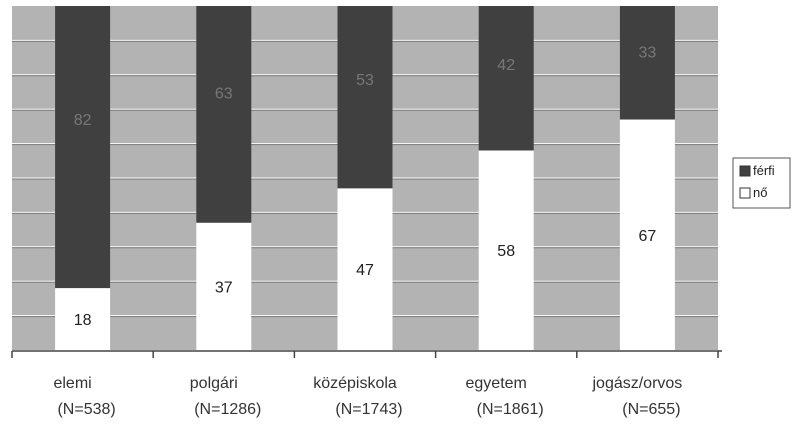 This screenshot has height=425, width=792. I want to click on data-label: 82, so click(83, 120).